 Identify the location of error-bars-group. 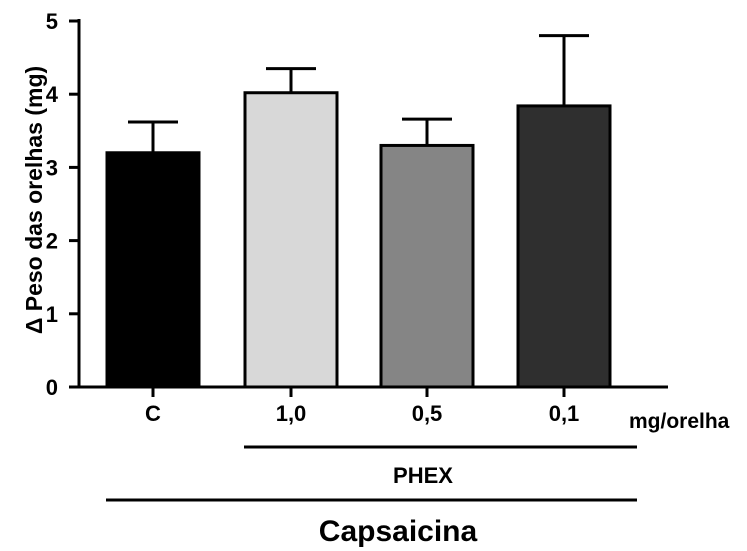
(358, 93).